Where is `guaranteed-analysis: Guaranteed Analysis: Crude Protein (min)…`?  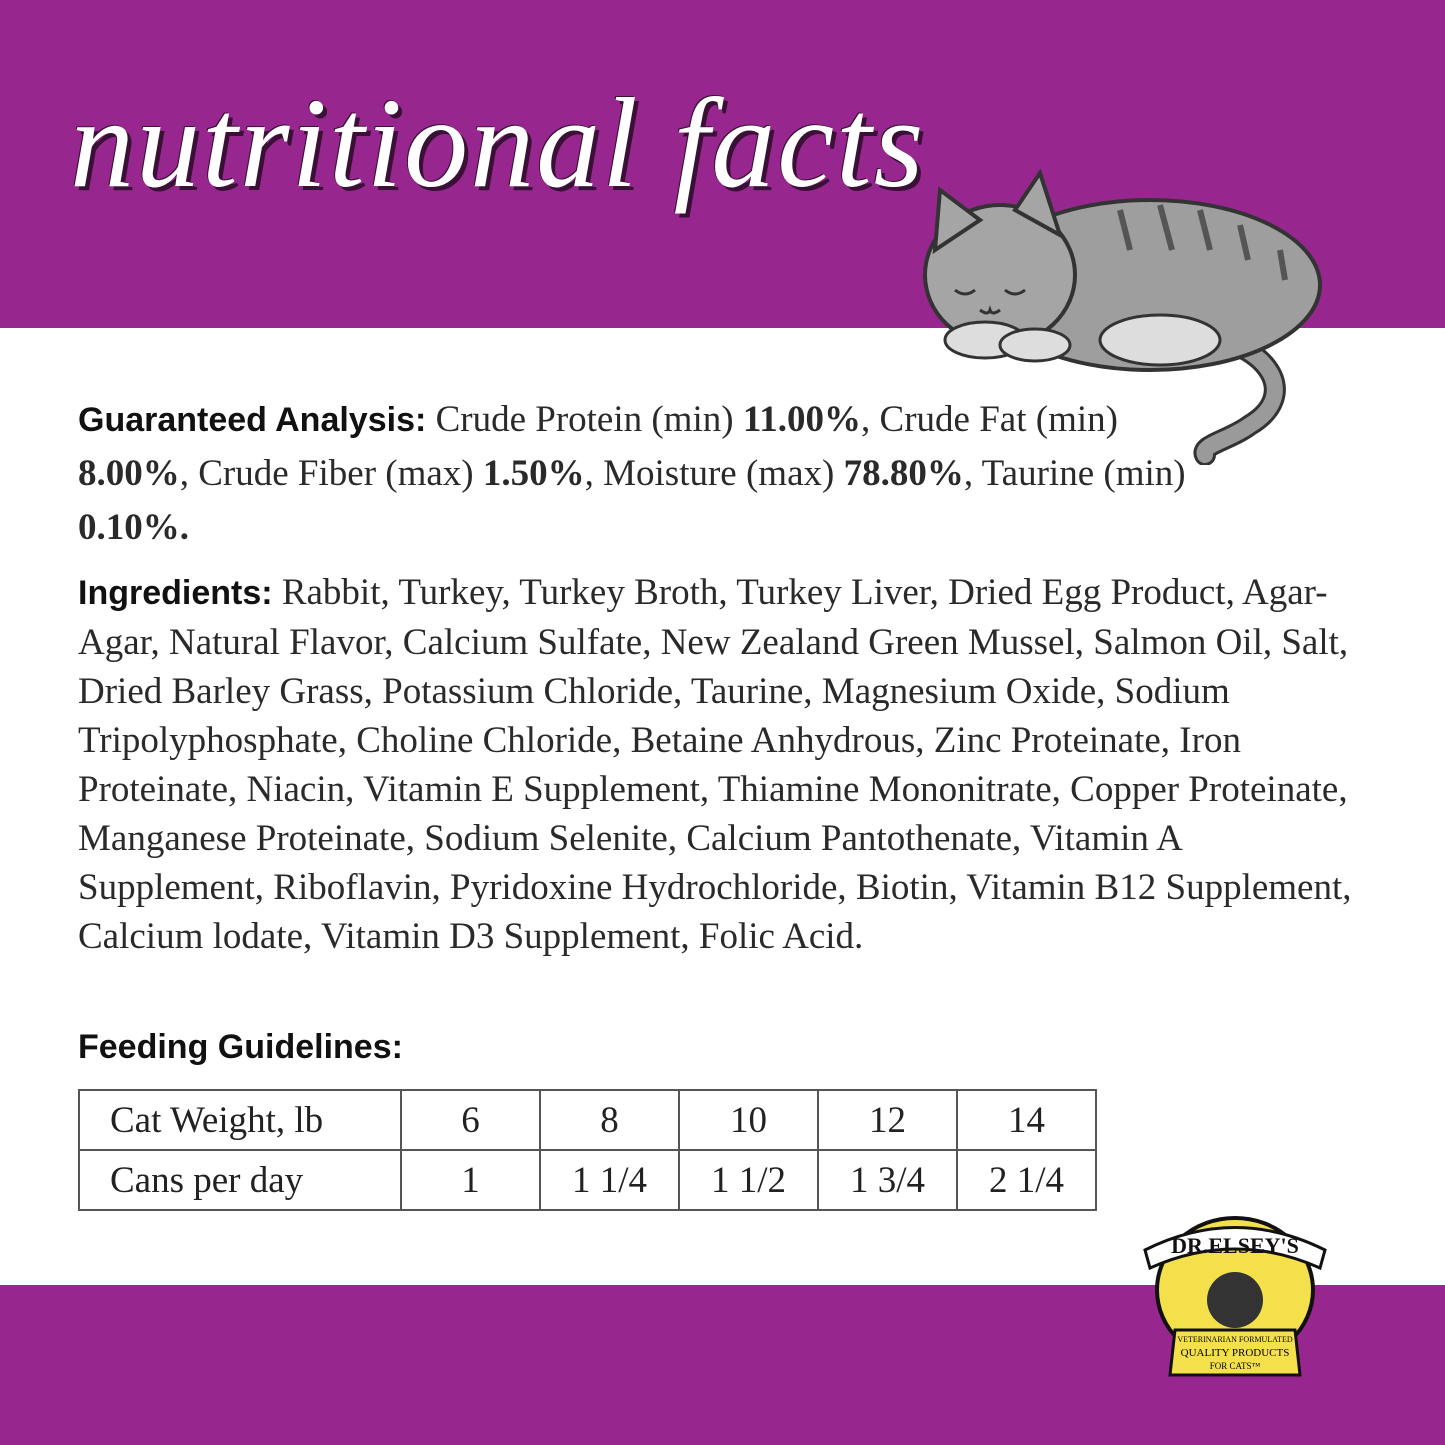 guaranteed-analysis: Guaranteed Analysis: Crude Protein (min)… is located at coordinates (633, 474).